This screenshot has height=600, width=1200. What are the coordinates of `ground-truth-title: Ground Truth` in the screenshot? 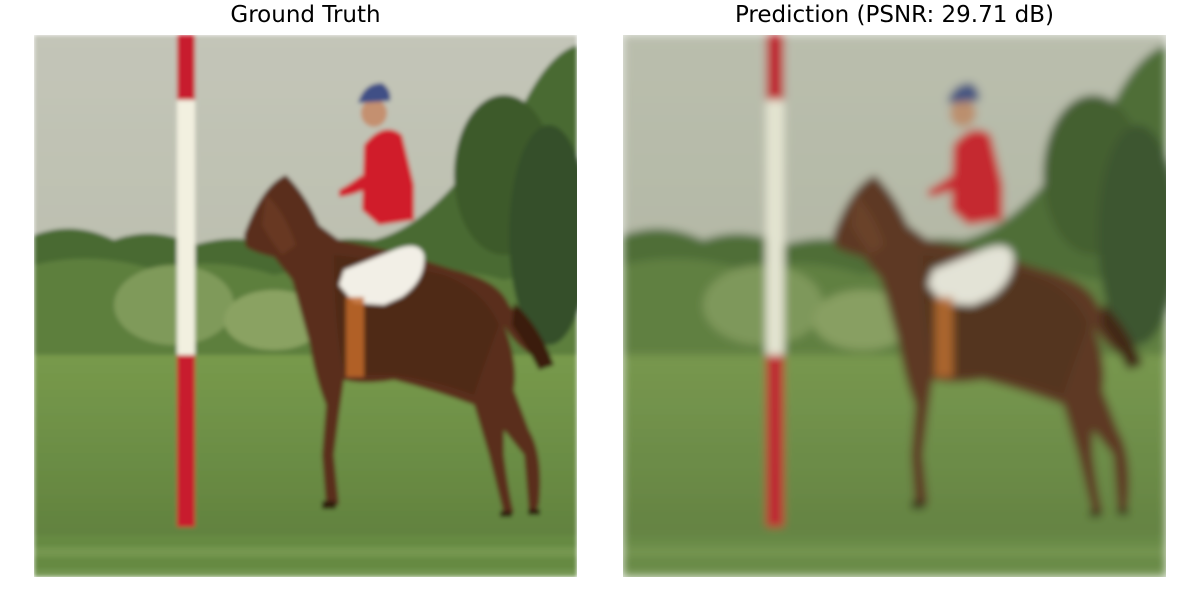 It's located at (305, 15).